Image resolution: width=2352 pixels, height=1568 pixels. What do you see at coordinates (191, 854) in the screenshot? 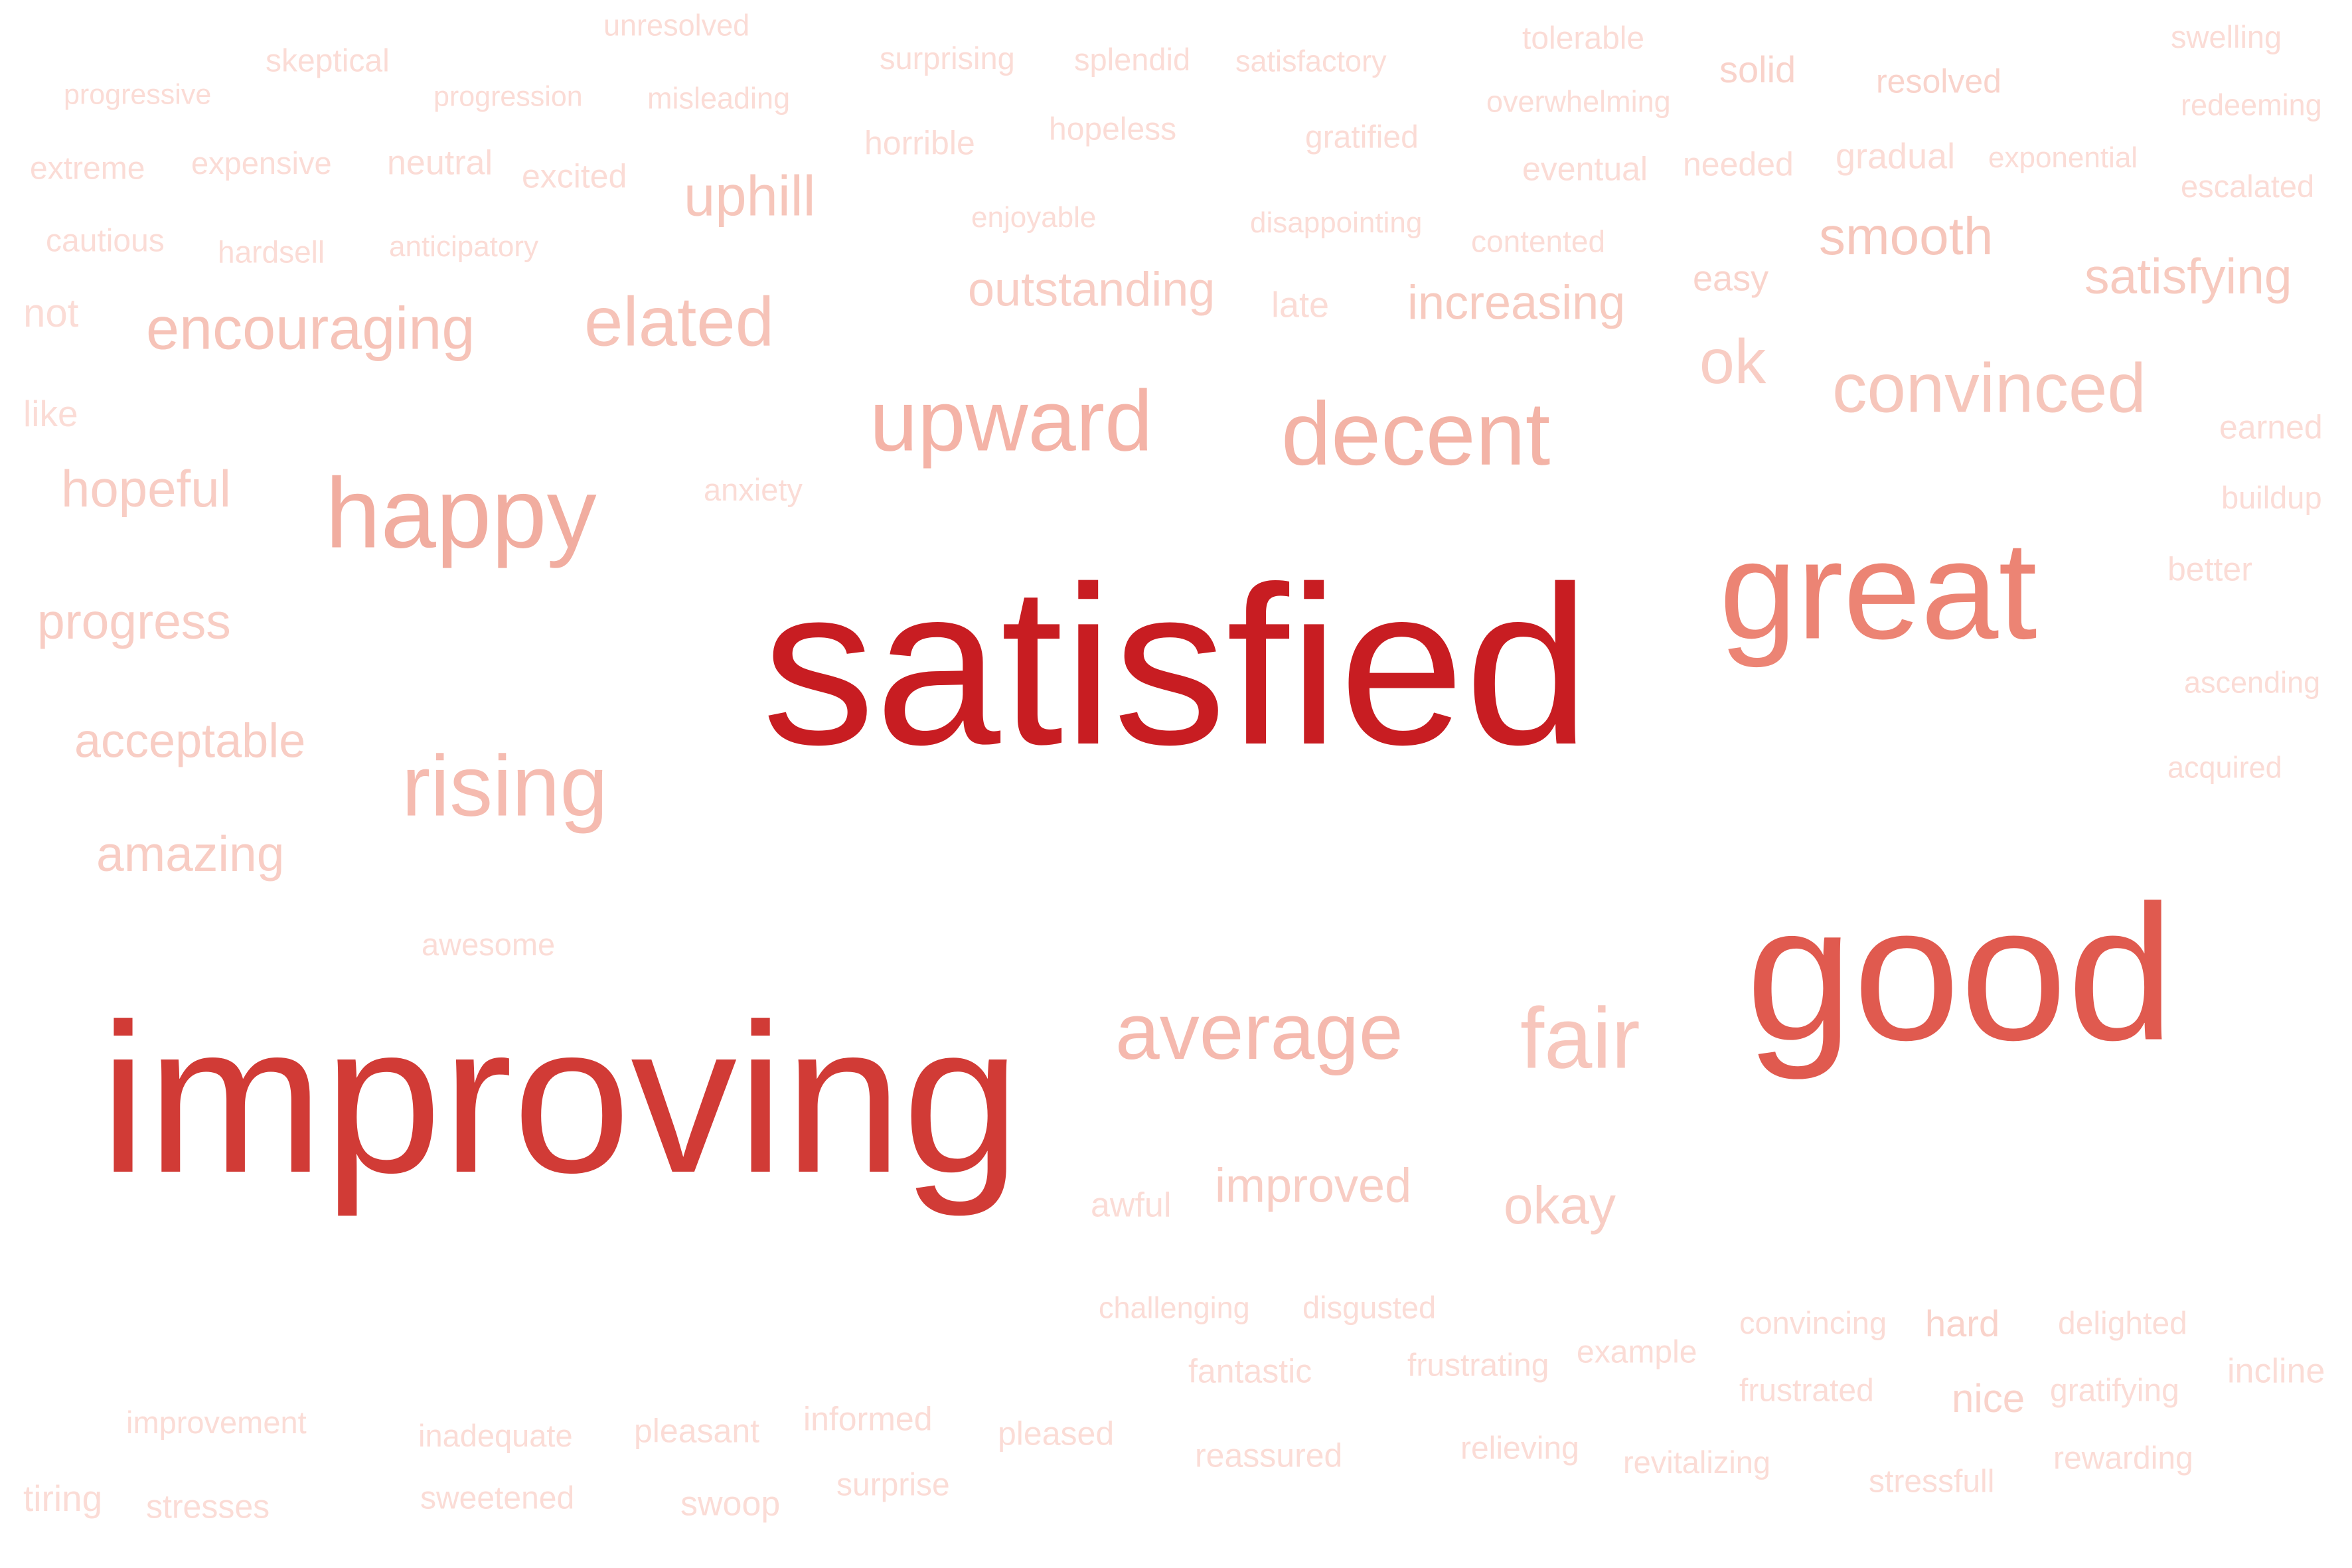
I see `word-amazing: amazing` at bounding box center [191, 854].